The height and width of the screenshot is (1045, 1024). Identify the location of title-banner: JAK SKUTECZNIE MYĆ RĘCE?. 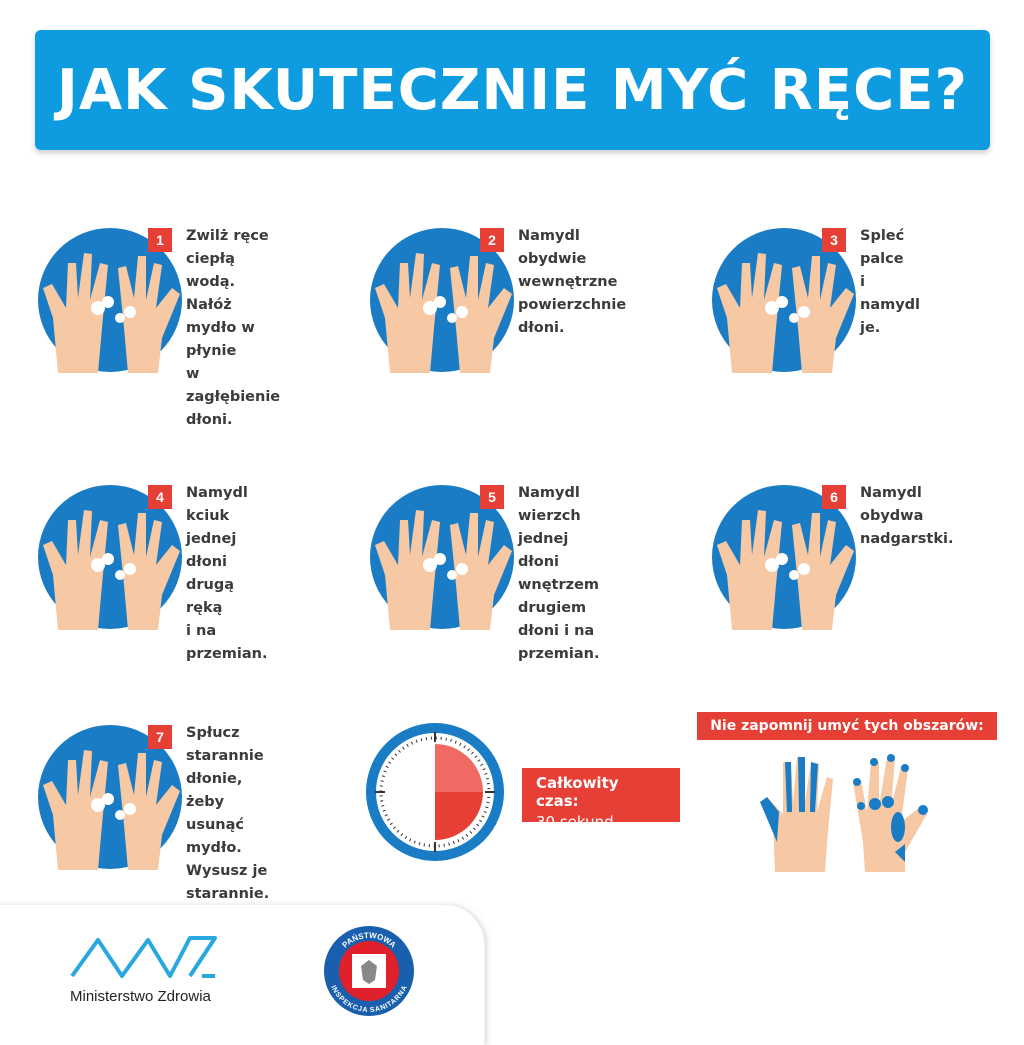
(512, 90).